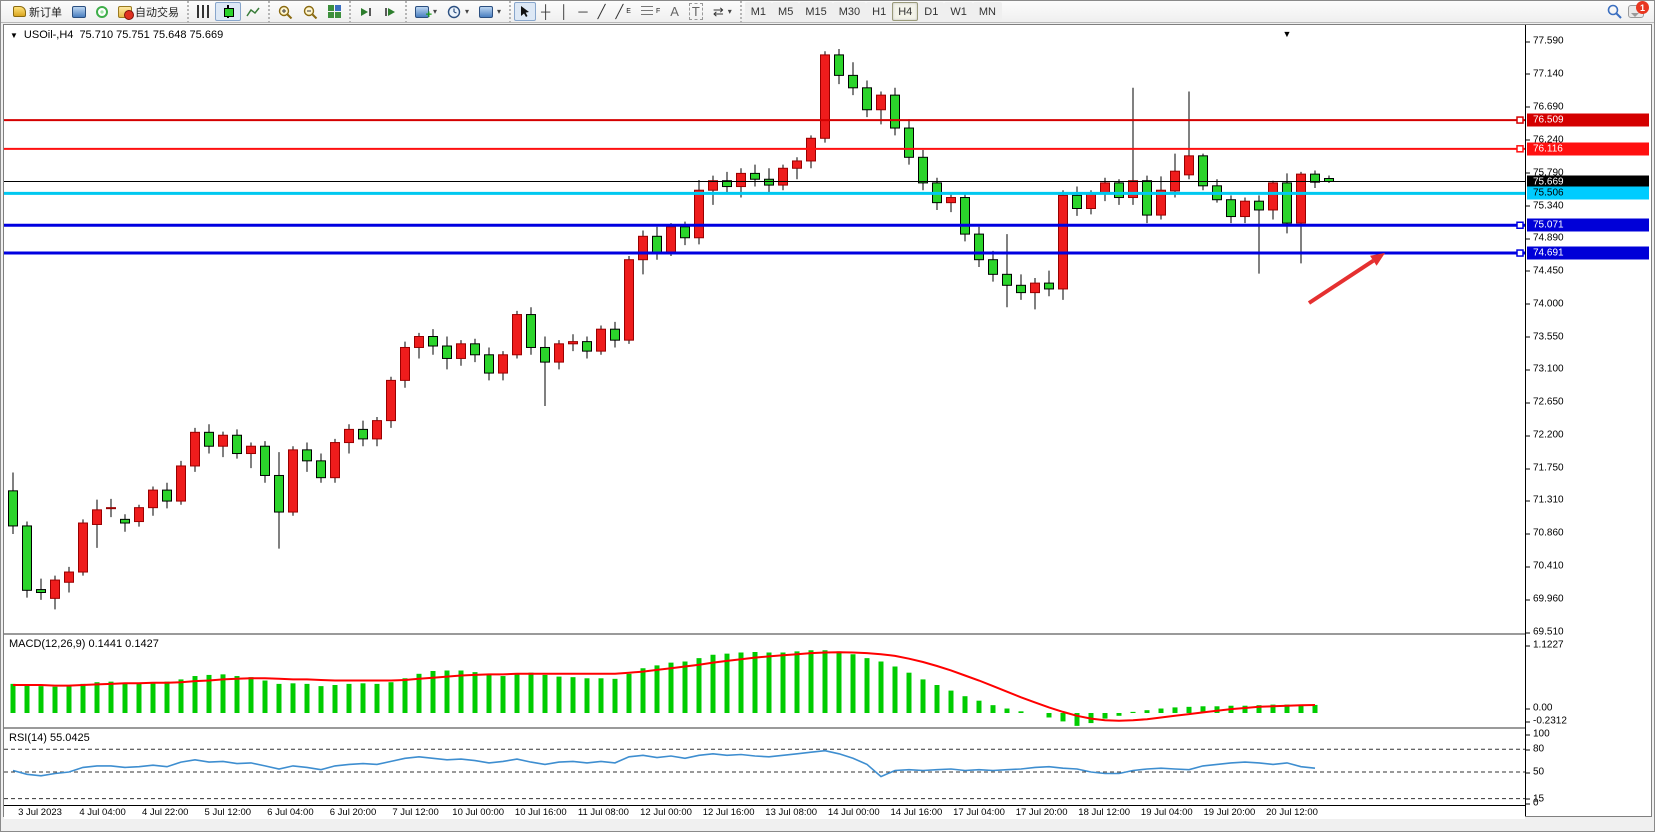  What do you see at coordinates (1287, 34) in the screenshot?
I see `chart-shift-marker-icon: ▼` at bounding box center [1287, 34].